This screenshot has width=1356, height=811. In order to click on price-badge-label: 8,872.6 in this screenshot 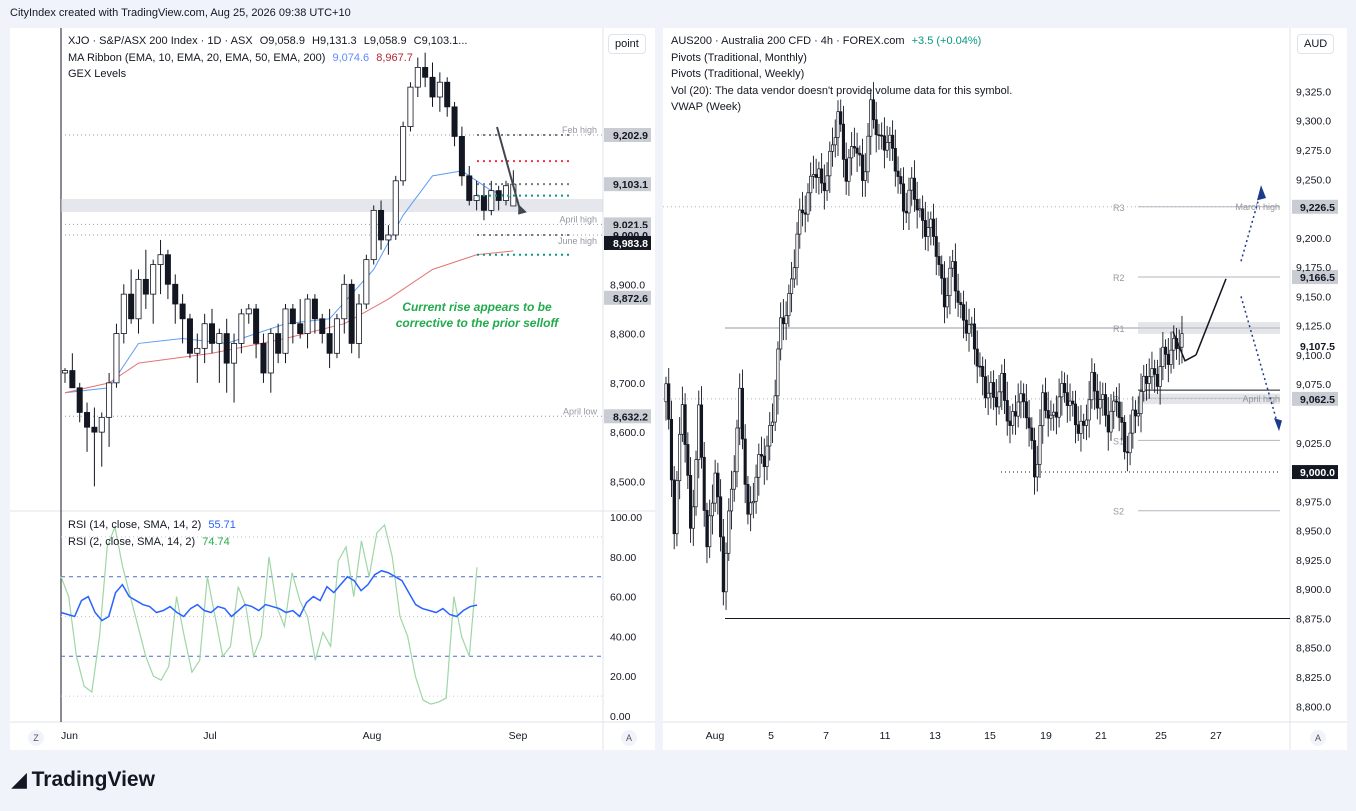, I will do `click(630, 299)`.